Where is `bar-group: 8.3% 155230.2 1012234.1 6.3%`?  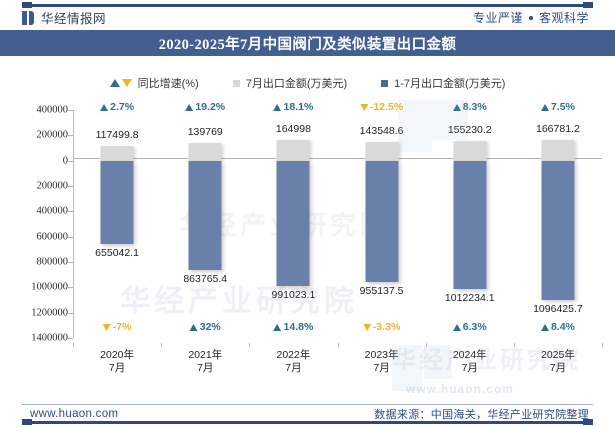 bar-group: 8.3% 155230.2 1012234.1 6.3% is located at coordinates (470, 225).